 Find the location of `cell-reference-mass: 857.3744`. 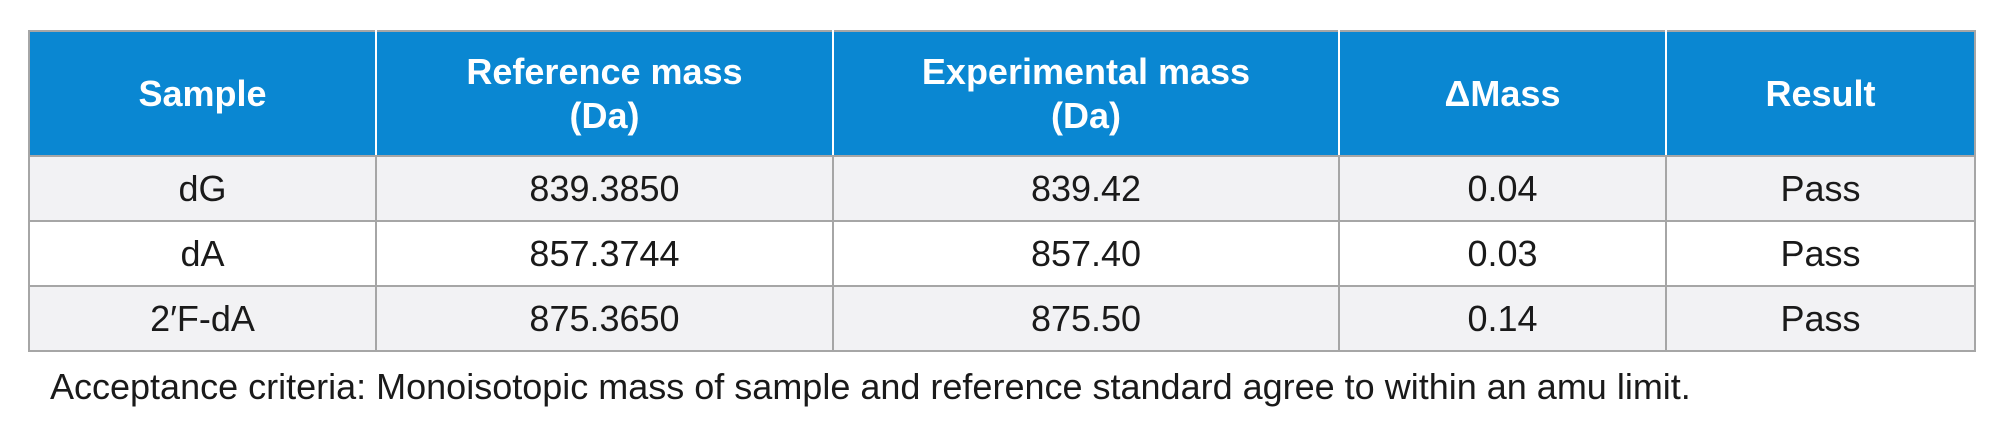

cell-reference-mass: 857.3744 is located at coordinates (604, 253).